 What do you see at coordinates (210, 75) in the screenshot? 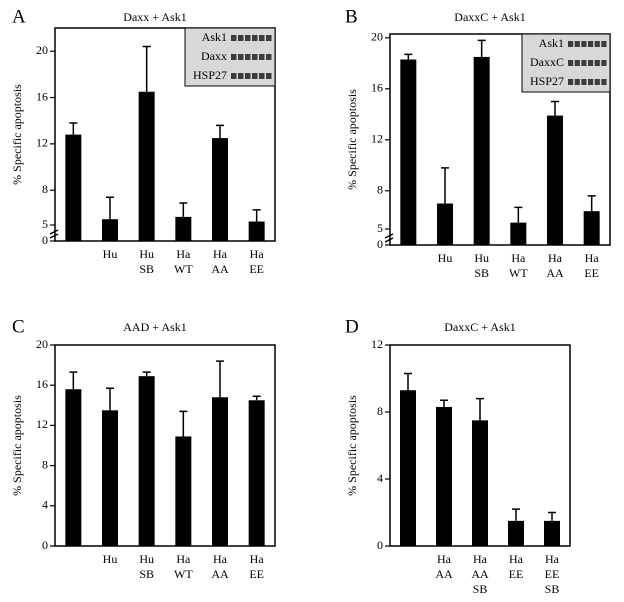
I see `inset-label: HSP27` at bounding box center [210, 75].